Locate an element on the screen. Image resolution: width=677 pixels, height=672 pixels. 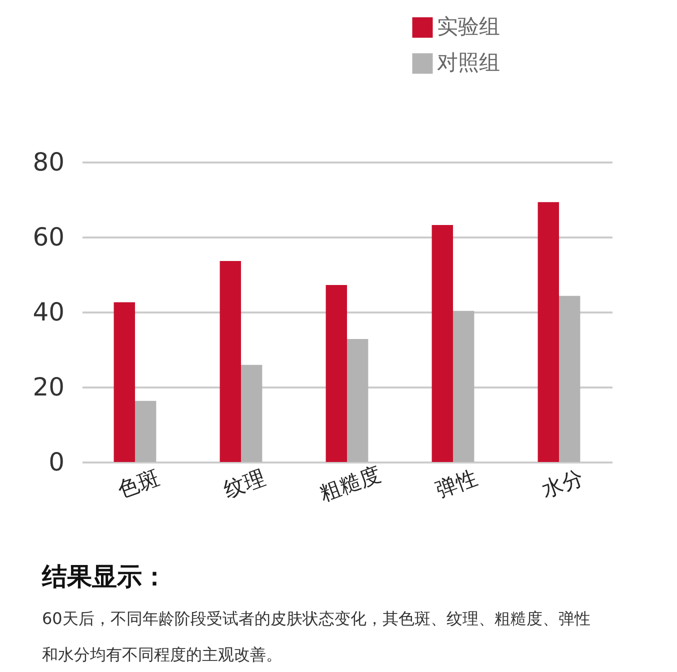
x-tick-label: 弹性 is located at coordinates (456, 483).